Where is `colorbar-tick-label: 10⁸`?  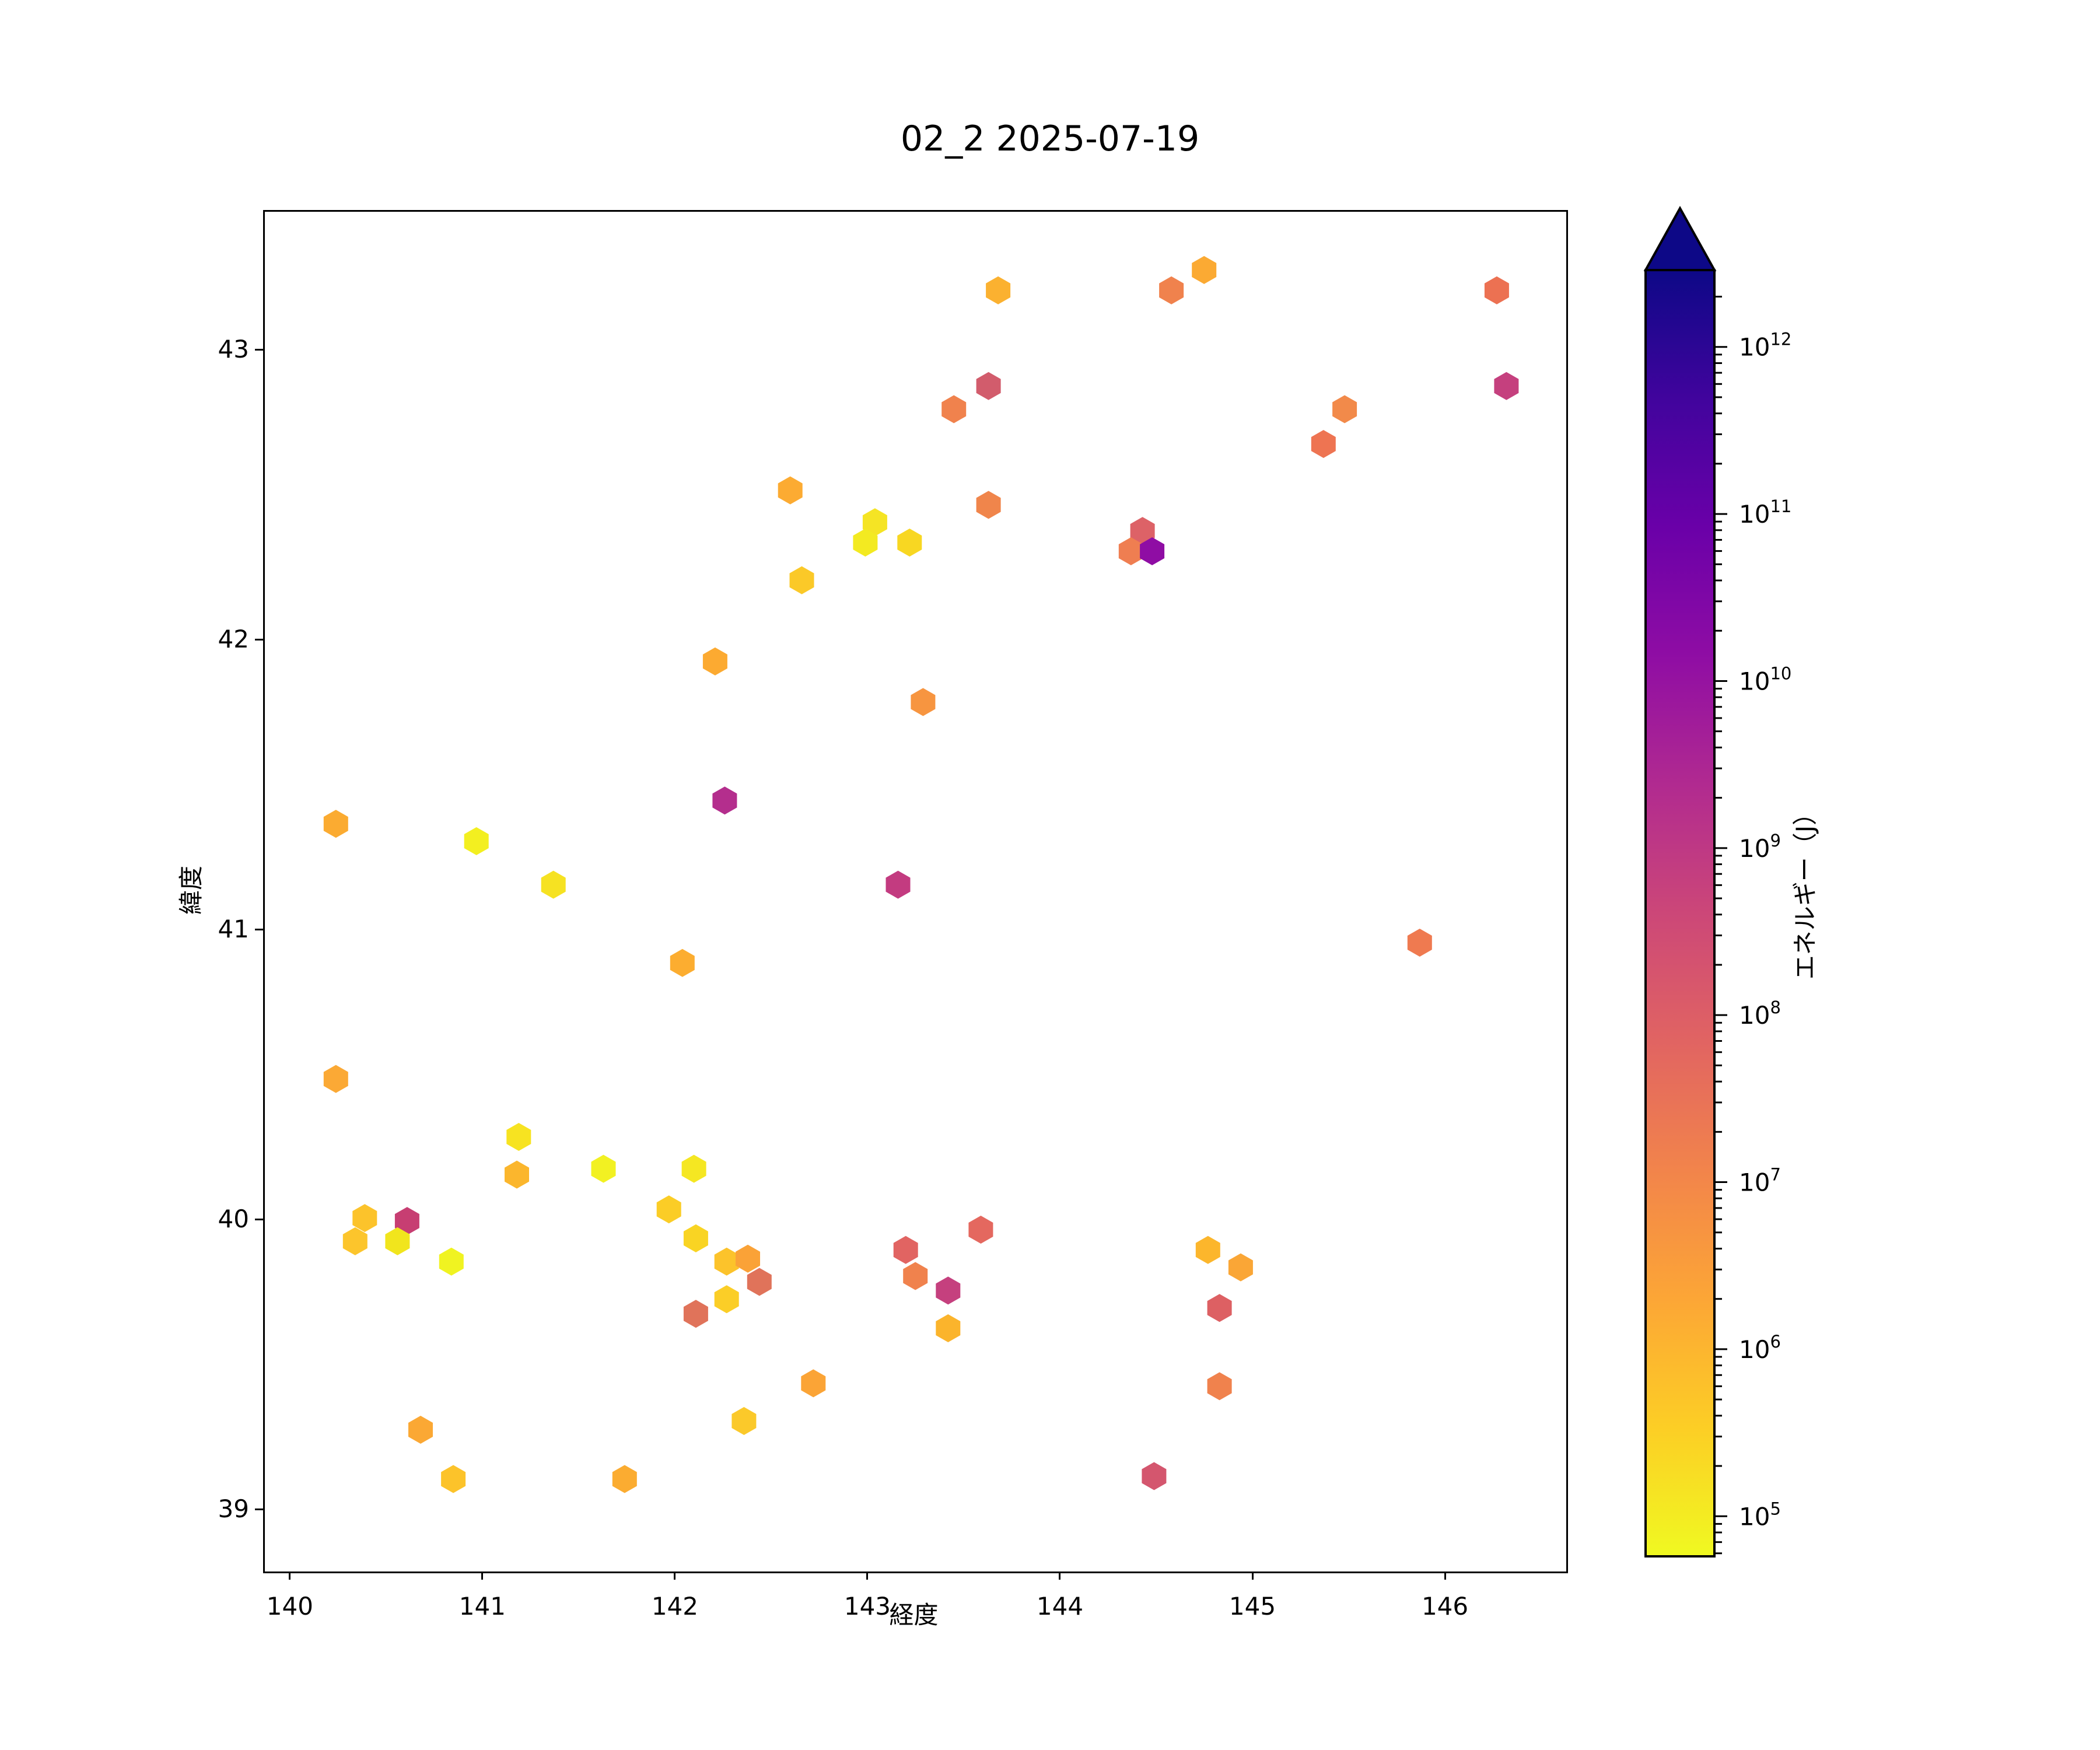
colorbar-tick-label: 10⁸ is located at coordinates (1760, 1014).